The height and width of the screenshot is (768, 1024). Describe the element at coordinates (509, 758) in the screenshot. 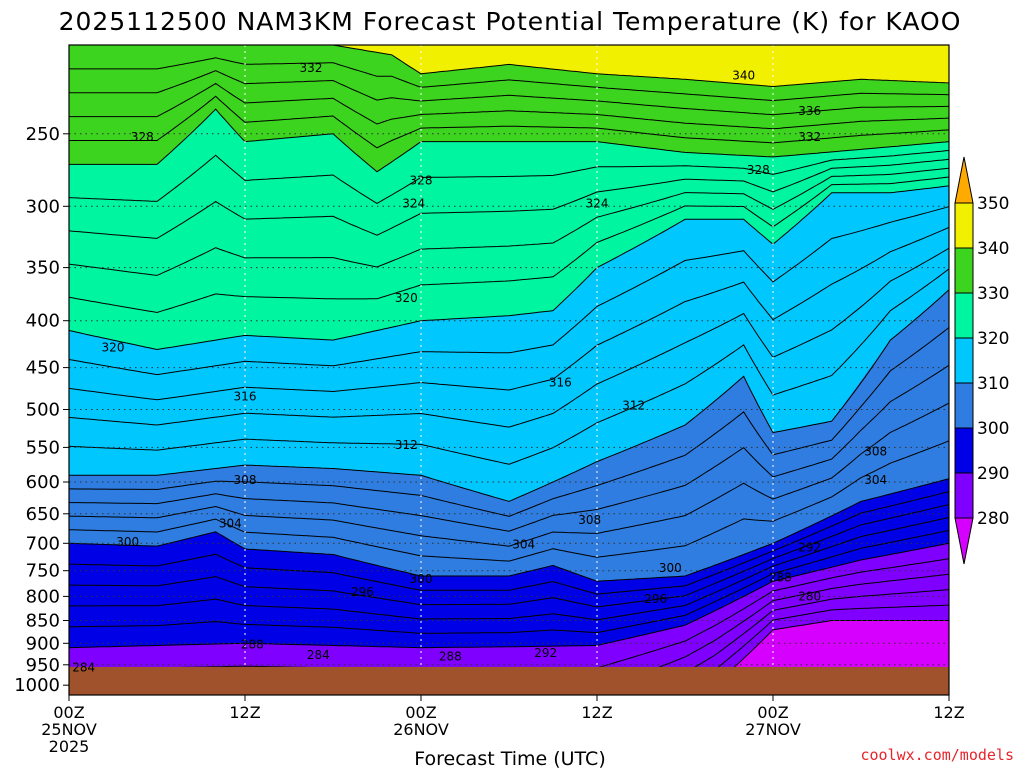

I see `x-axis-label: Forecast Time (UTC)` at that location.